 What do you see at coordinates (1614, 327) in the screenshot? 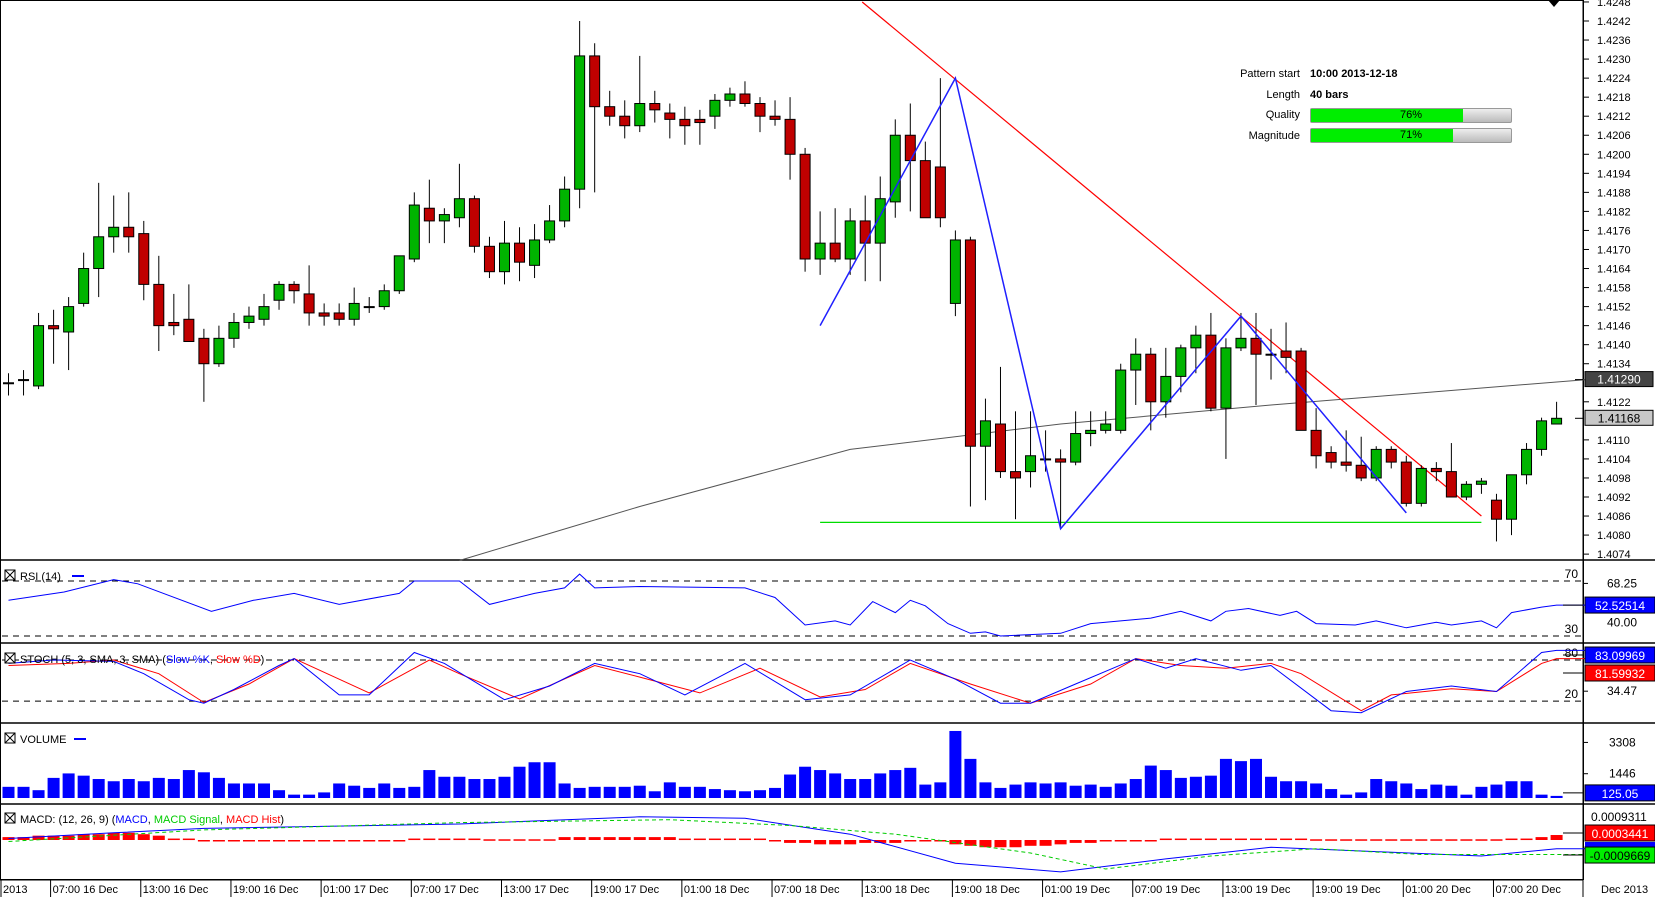
I see `price-tick-label: 1.4146` at bounding box center [1614, 327].